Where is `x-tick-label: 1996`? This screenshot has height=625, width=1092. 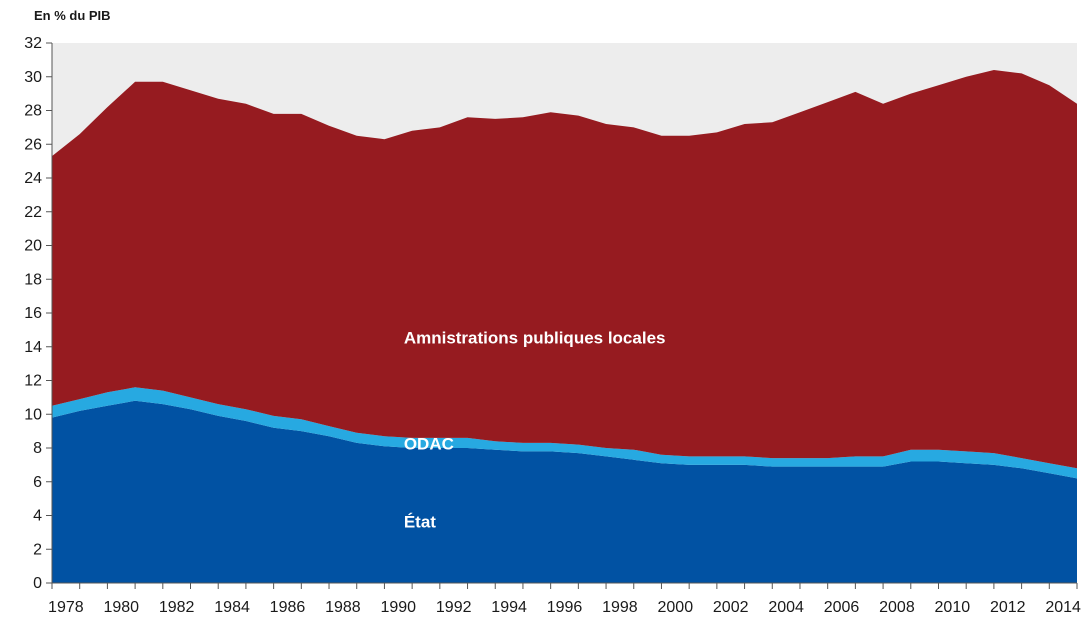
x-tick-label: 1996 is located at coordinates (565, 607).